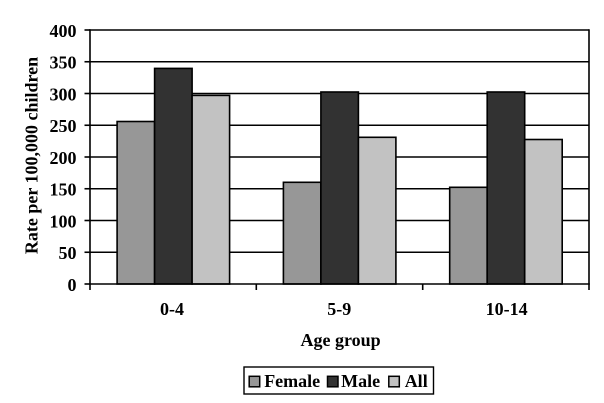 This screenshot has height=403, width=604. I want to click on svg-text: 0, so click(72, 285).